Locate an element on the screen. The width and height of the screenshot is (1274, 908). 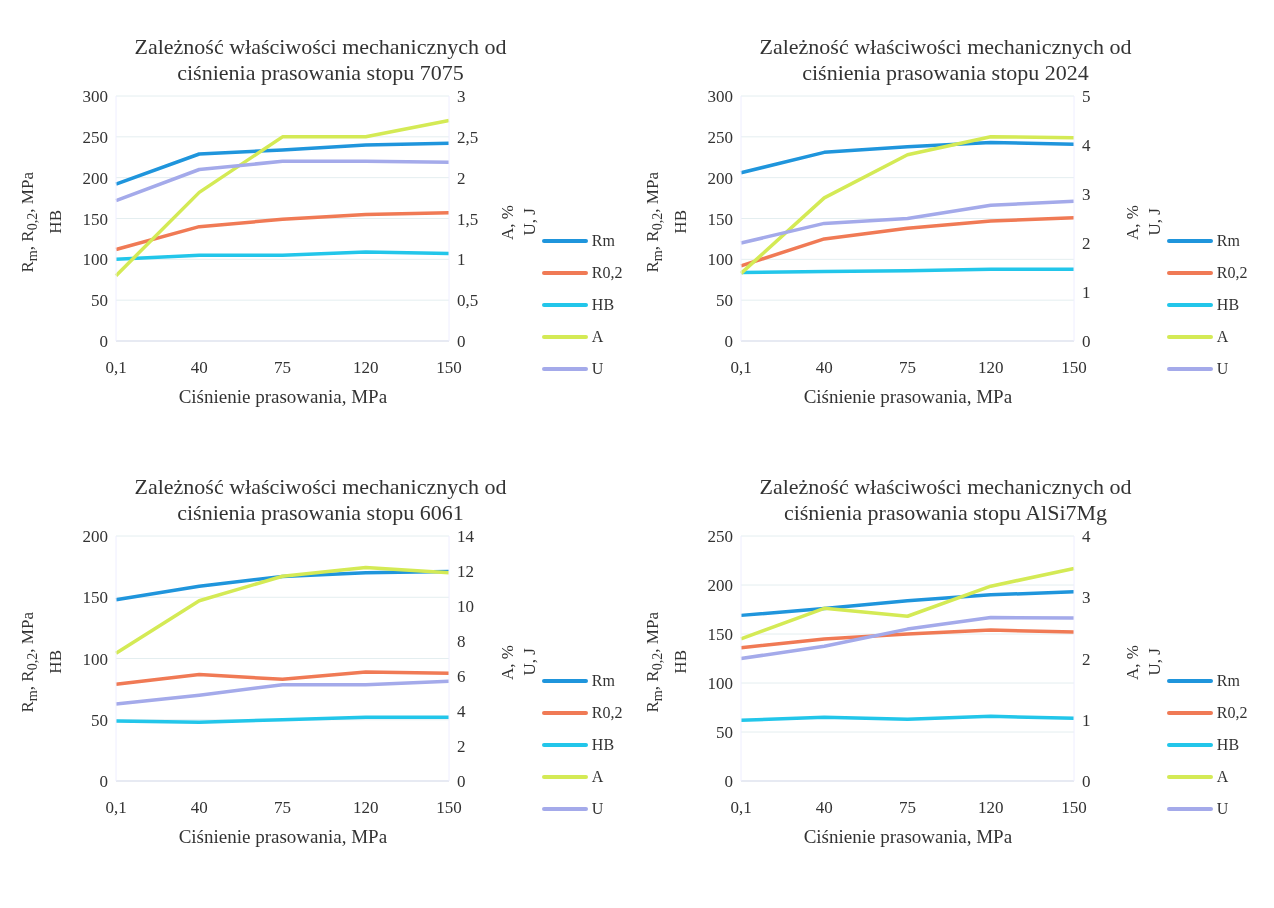
y2-tick-label: 14 is located at coordinates (465, 537).